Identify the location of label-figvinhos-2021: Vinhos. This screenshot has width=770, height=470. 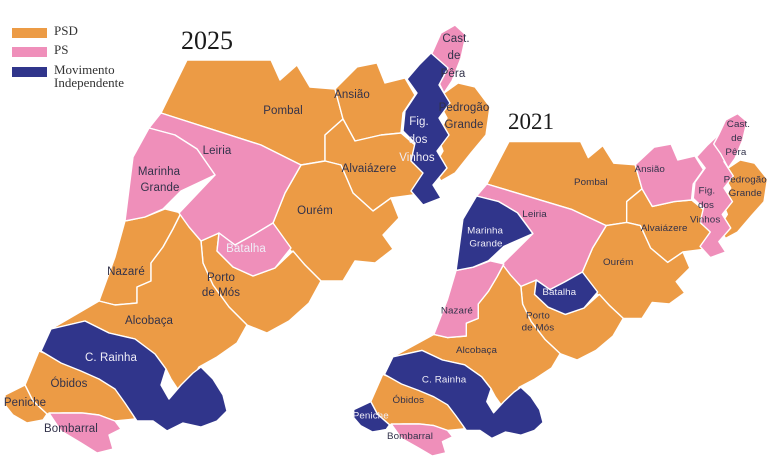
(705, 220).